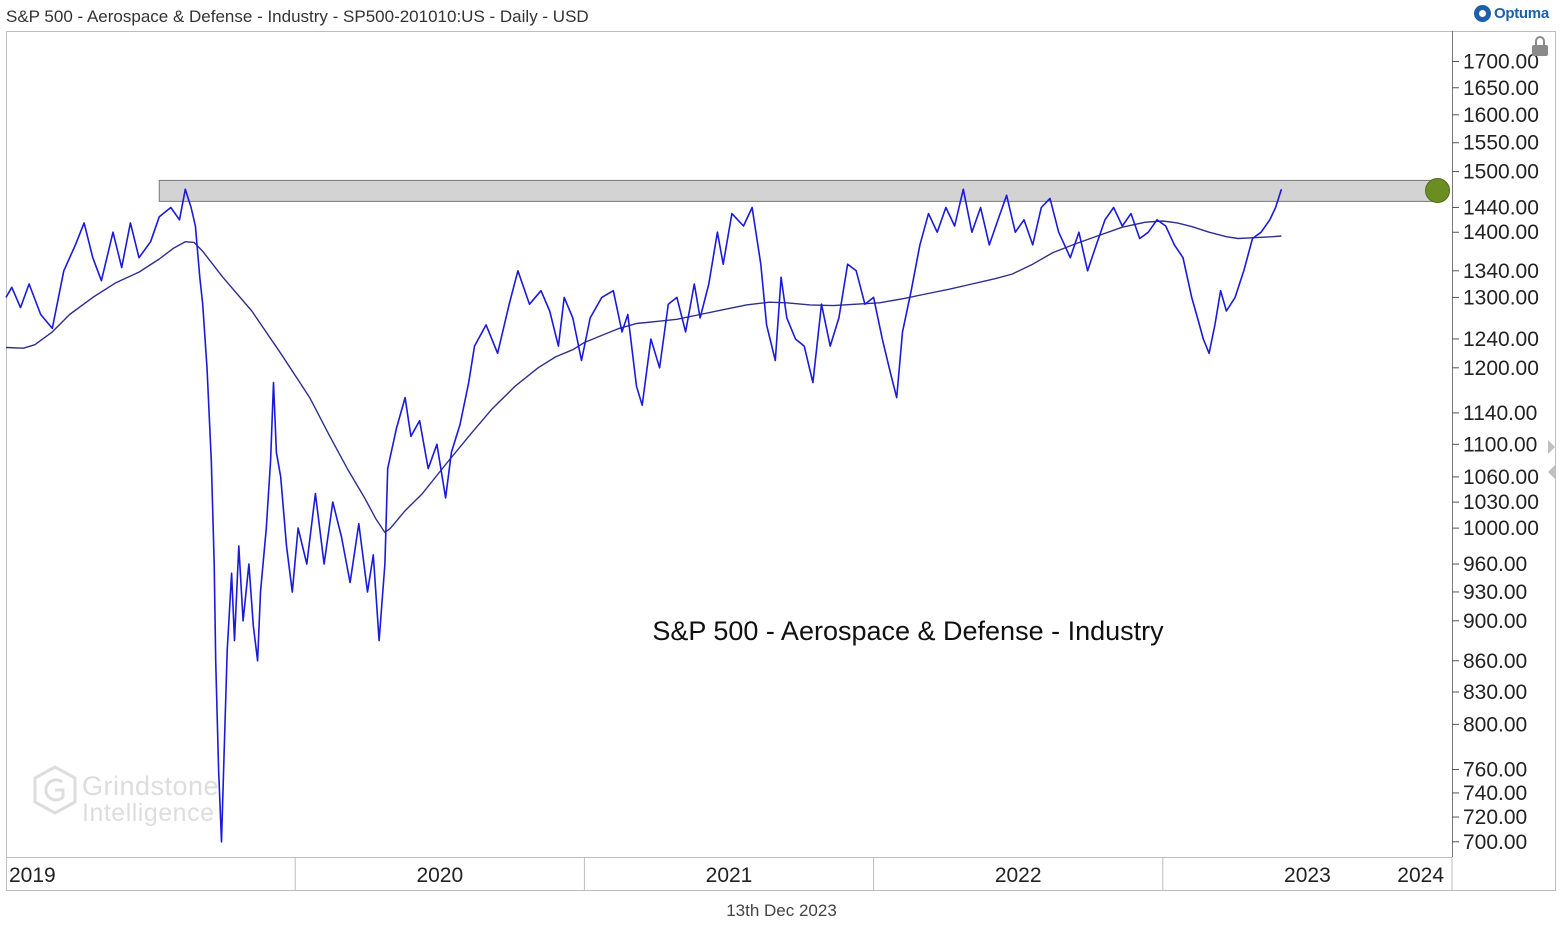 This screenshot has width=1563, height=928. What do you see at coordinates (1495, 842) in the screenshot?
I see `y-tick-label: 700.00` at bounding box center [1495, 842].